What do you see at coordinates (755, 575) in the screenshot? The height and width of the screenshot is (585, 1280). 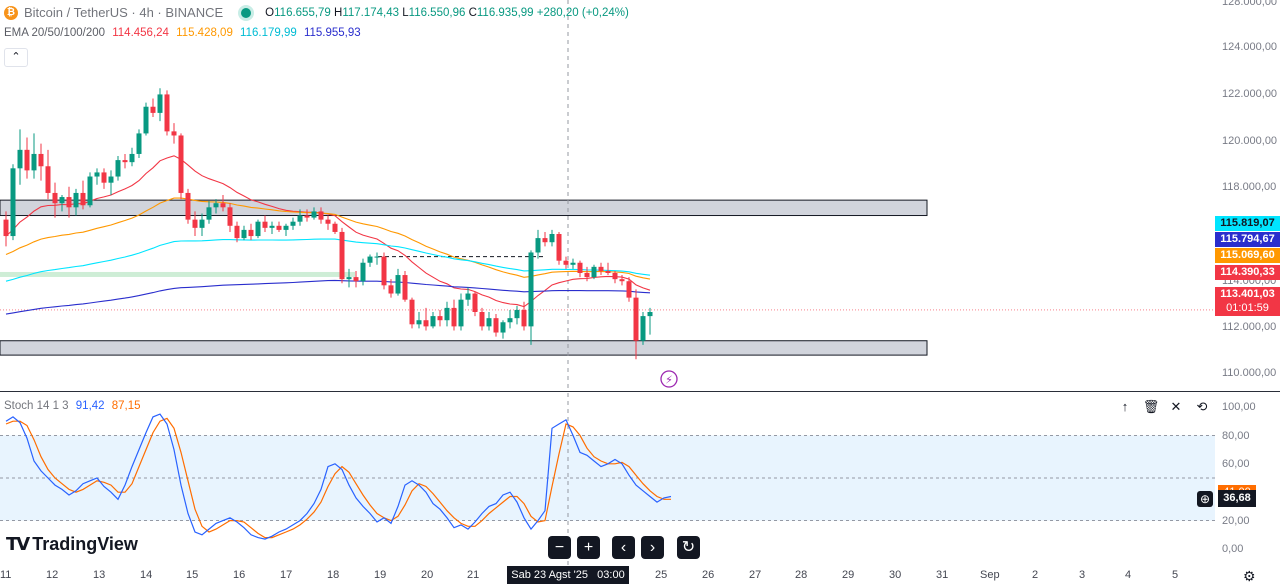 I see `time-axis-label: 27` at bounding box center [755, 575].